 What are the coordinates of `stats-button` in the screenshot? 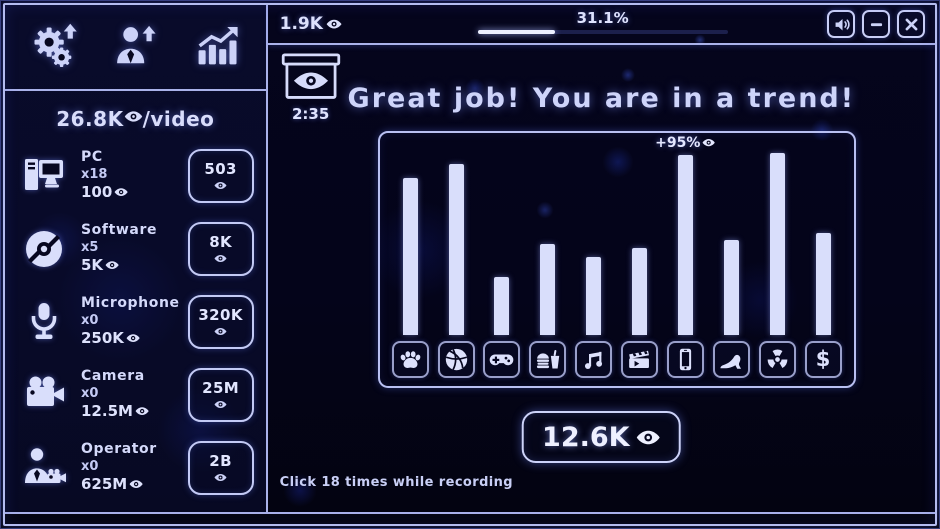 It's located at (217, 47).